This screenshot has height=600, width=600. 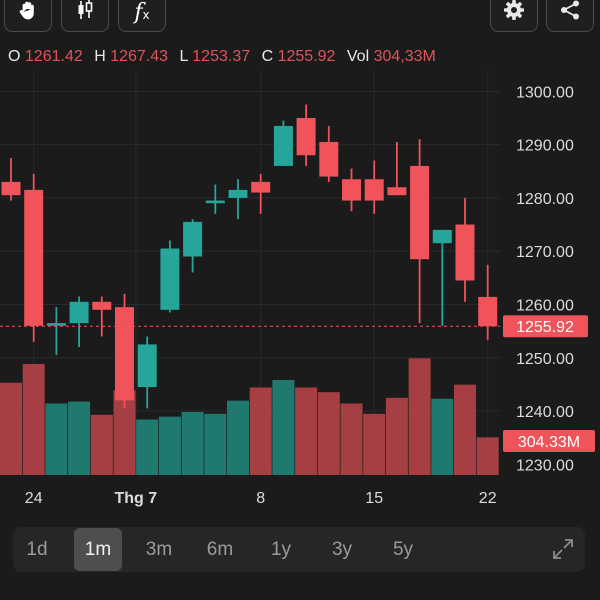 What do you see at coordinates (403, 549) in the screenshot?
I see `timeframe-5y: 5y` at bounding box center [403, 549].